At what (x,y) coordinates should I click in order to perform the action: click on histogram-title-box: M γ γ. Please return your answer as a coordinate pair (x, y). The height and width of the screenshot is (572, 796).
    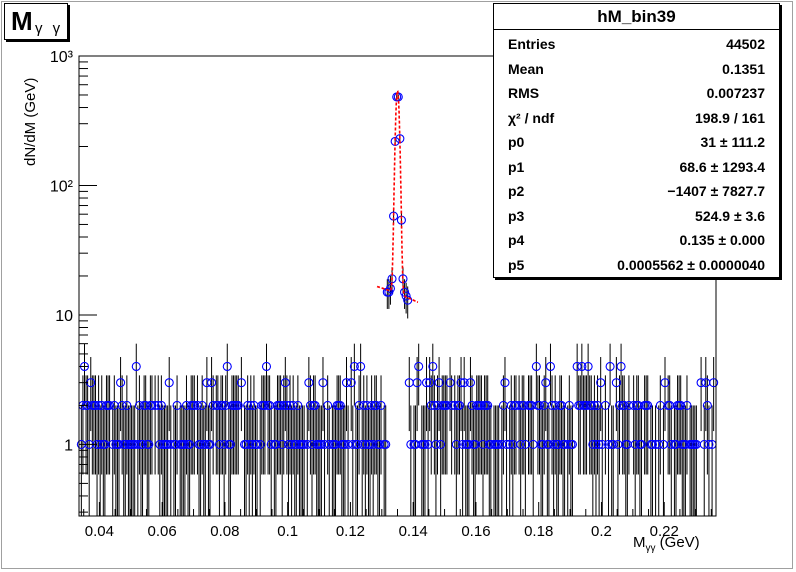
    Looking at the image, I should click on (36, 21).